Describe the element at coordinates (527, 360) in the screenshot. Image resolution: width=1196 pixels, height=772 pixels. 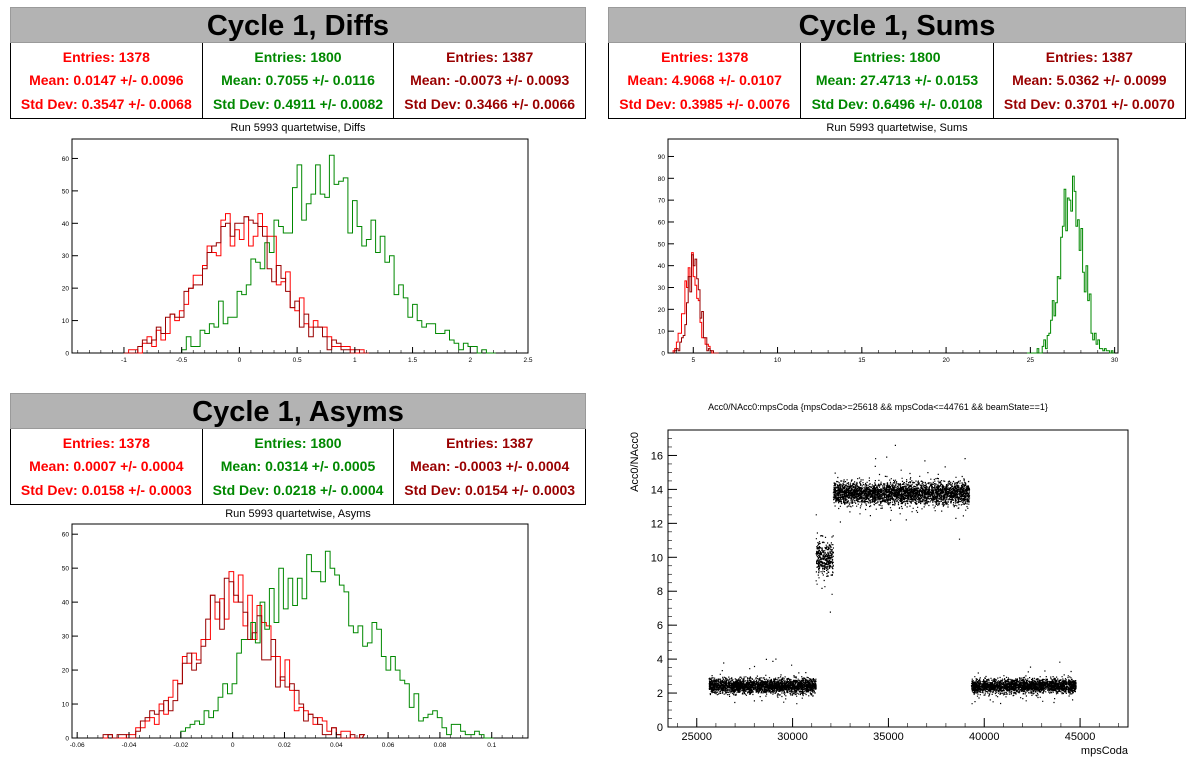
I see `x-tick-label: 2.5` at that location.